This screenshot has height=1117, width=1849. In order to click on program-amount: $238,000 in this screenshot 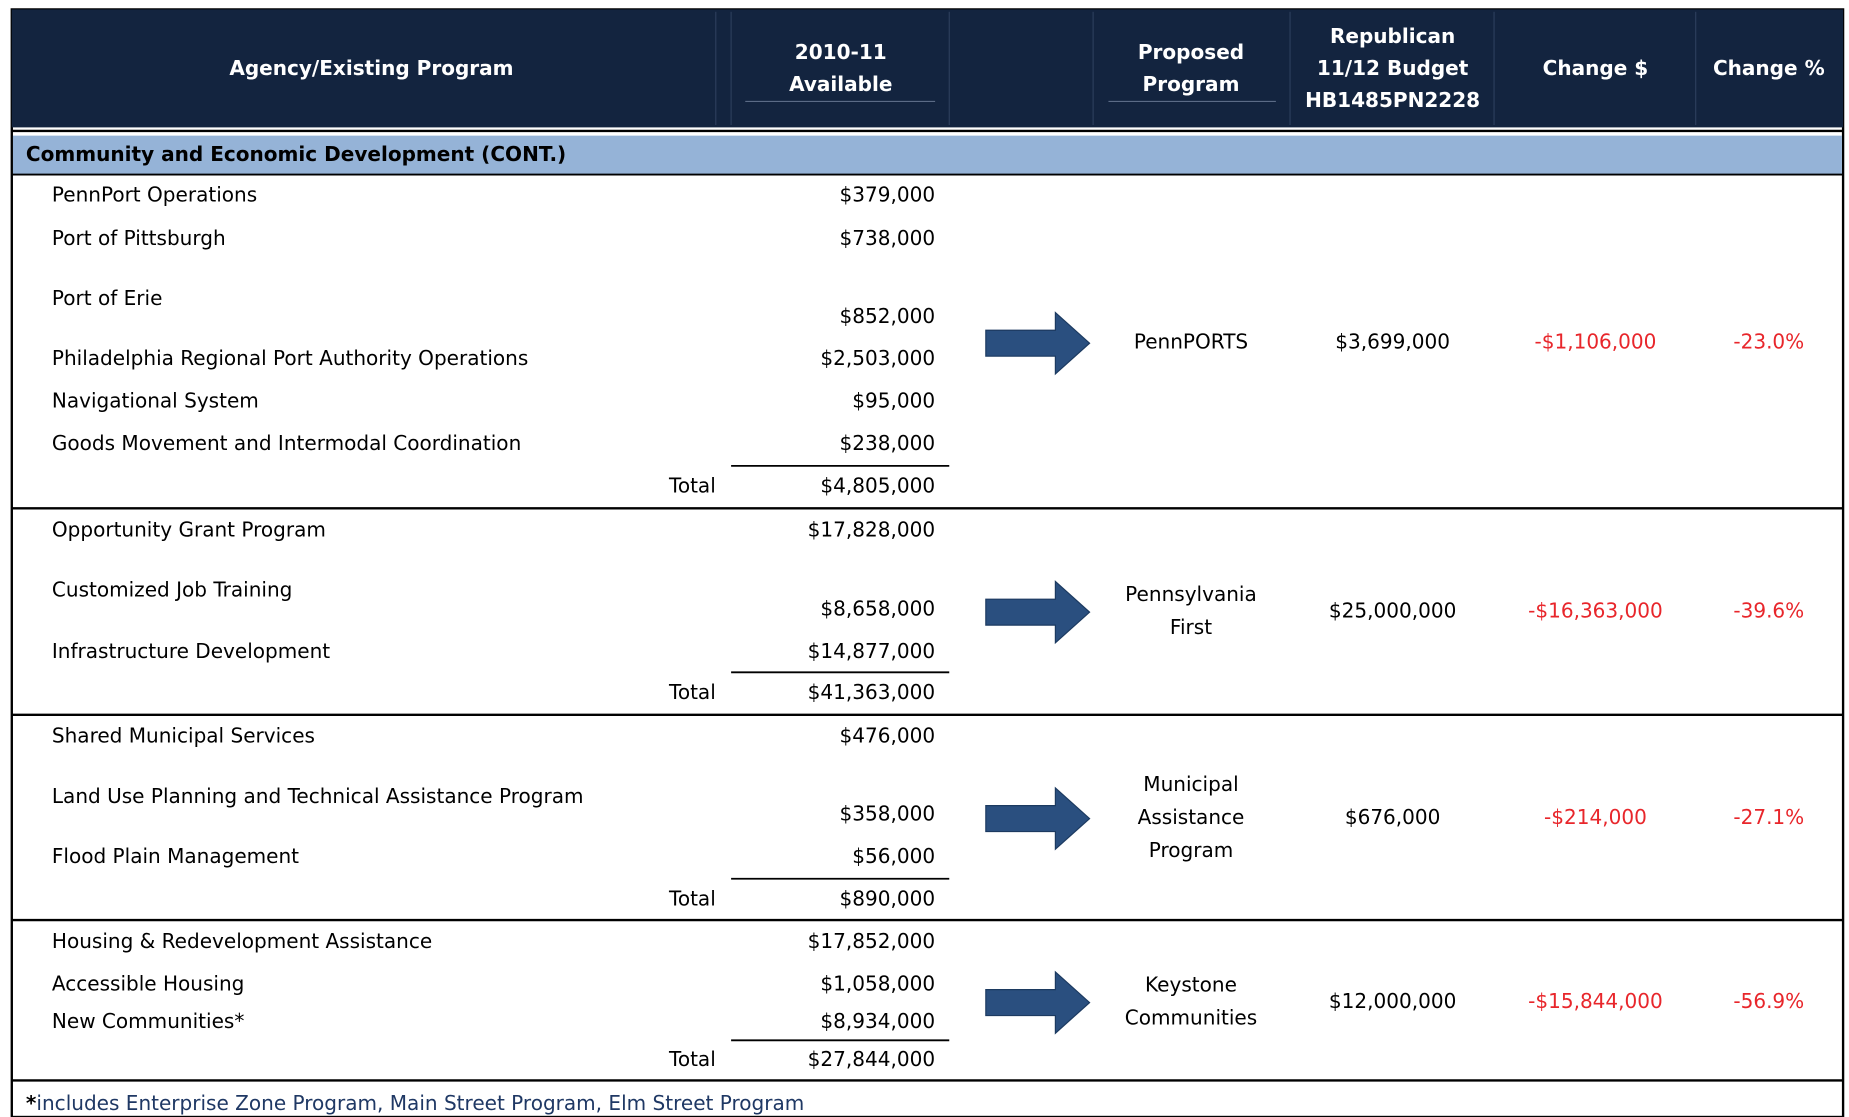, I will do `click(888, 443)`.